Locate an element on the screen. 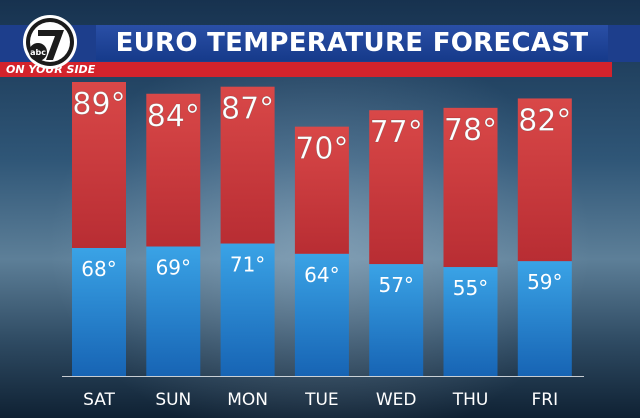 This screenshot has height=418, width=640. day-label-sat: SAT is located at coordinates (99, 400).